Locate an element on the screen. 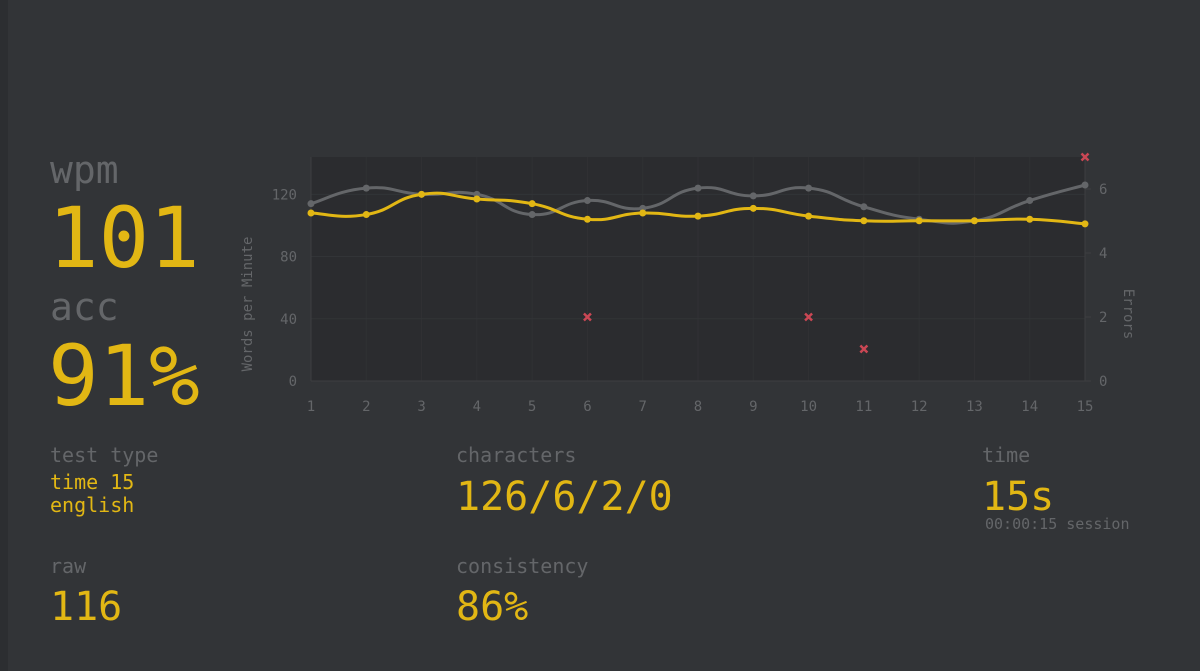 The image size is (1200, 671). x-tick-label: 2 is located at coordinates (366, 407).